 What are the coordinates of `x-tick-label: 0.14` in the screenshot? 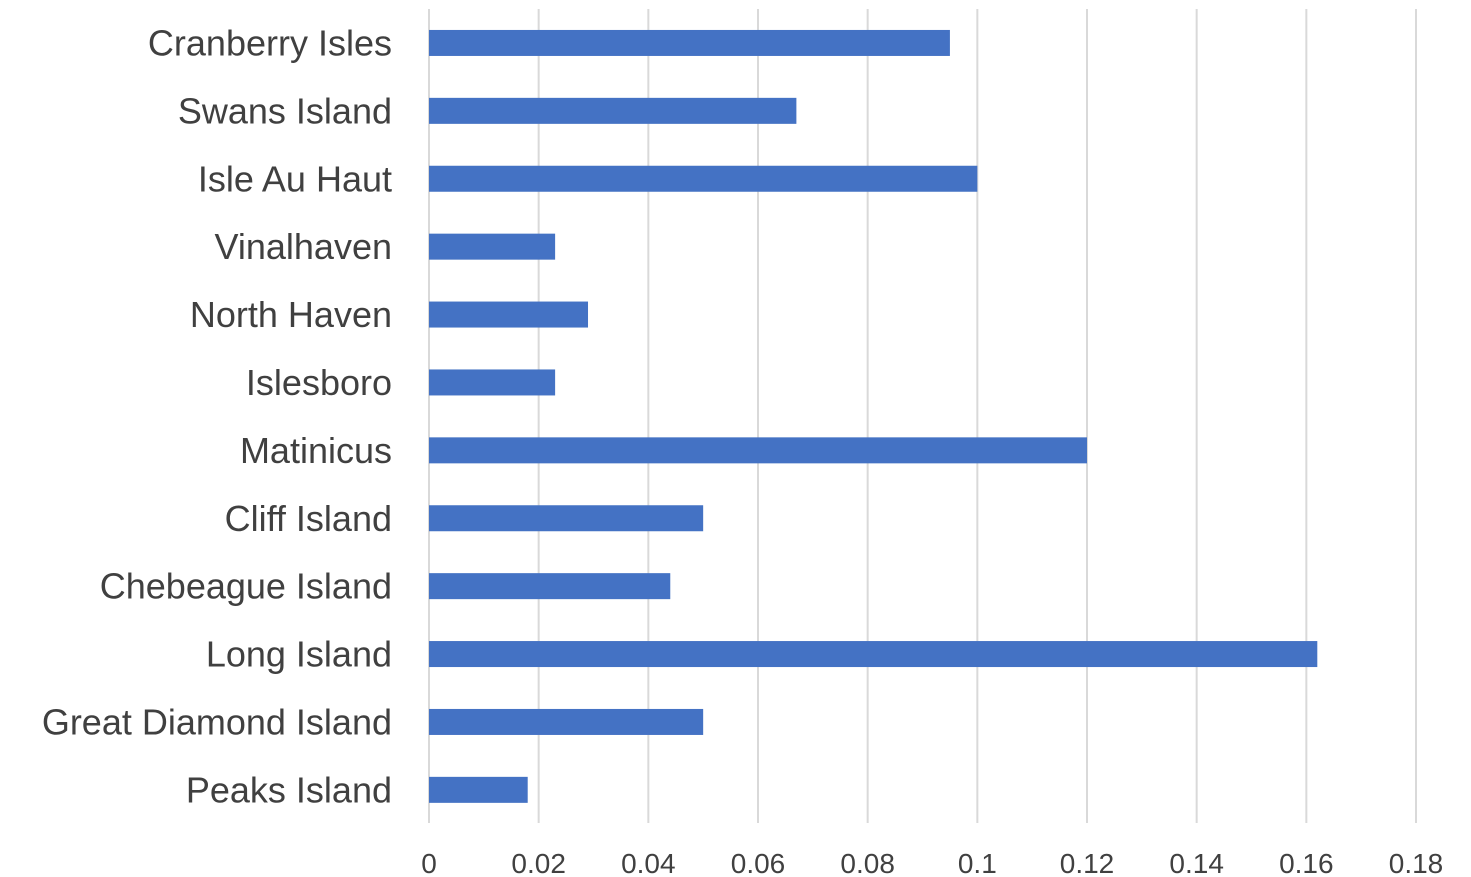 It's located at (1196, 862).